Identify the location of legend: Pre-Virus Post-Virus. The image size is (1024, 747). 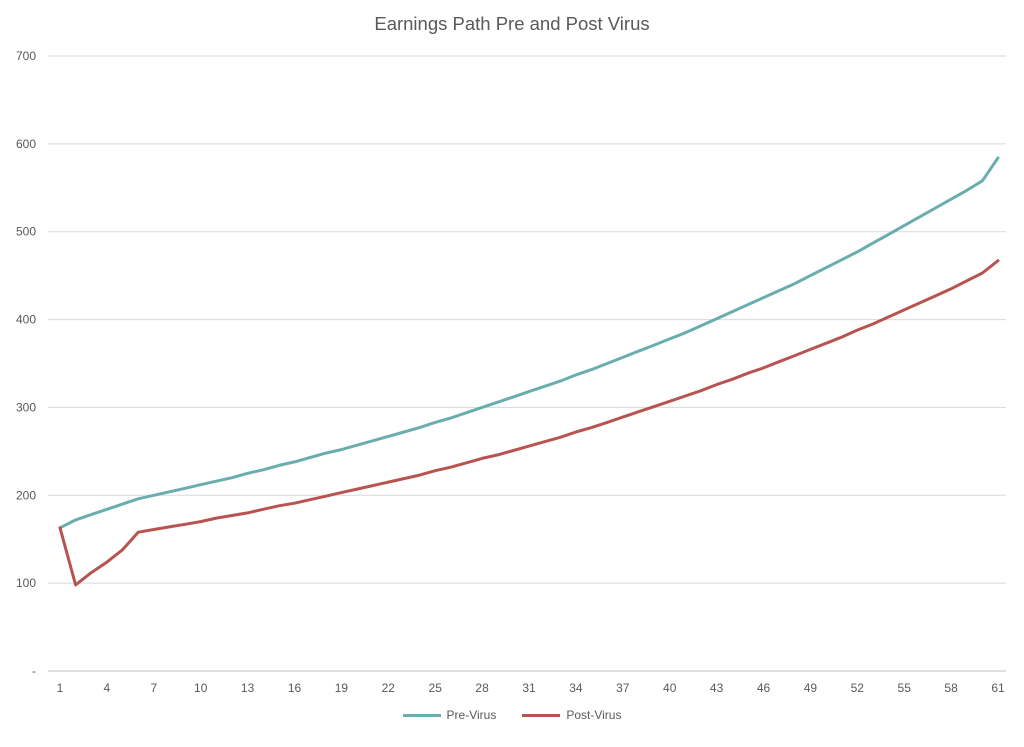
(512, 715).